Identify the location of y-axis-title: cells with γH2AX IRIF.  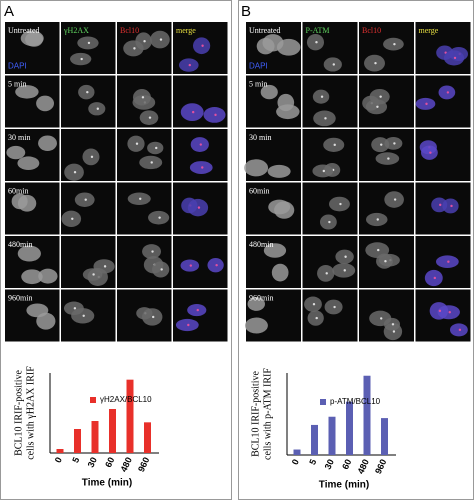
(30, 413).